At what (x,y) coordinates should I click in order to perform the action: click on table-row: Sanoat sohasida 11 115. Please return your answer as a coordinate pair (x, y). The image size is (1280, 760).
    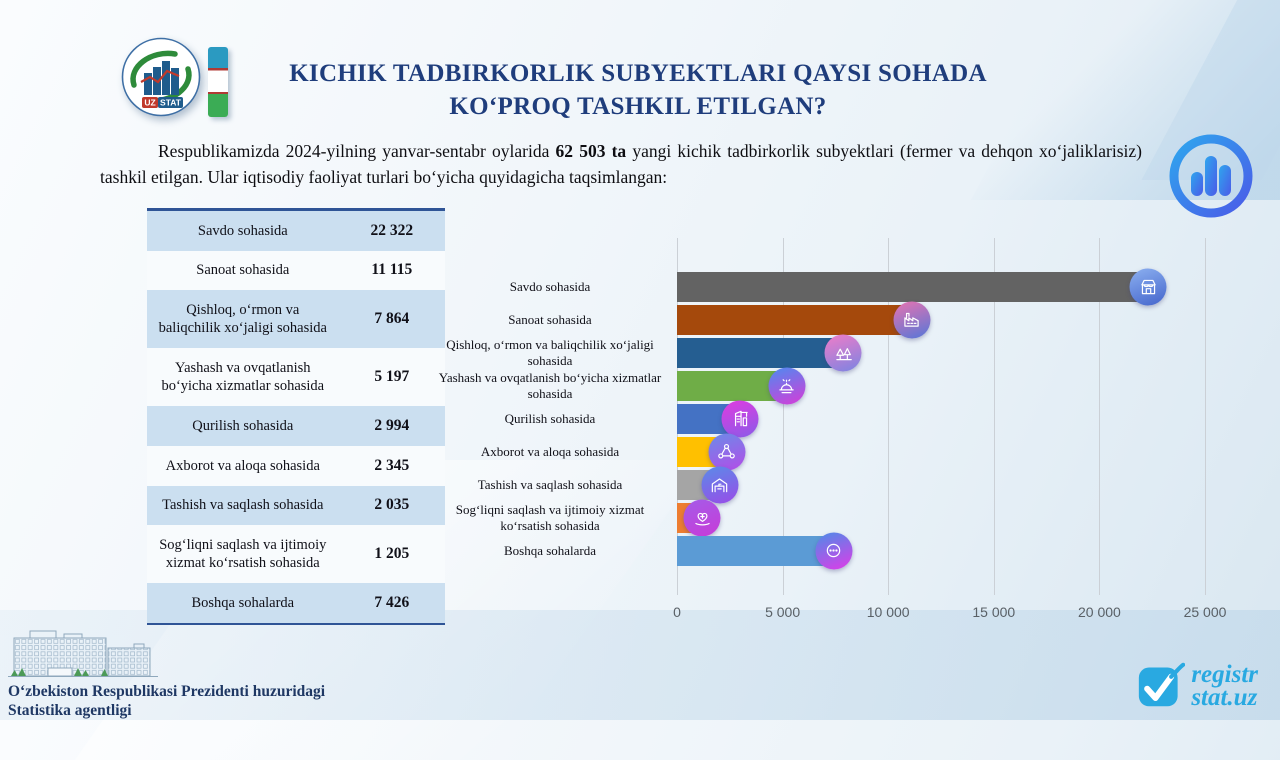
    Looking at the image, I should click on (296, 270).